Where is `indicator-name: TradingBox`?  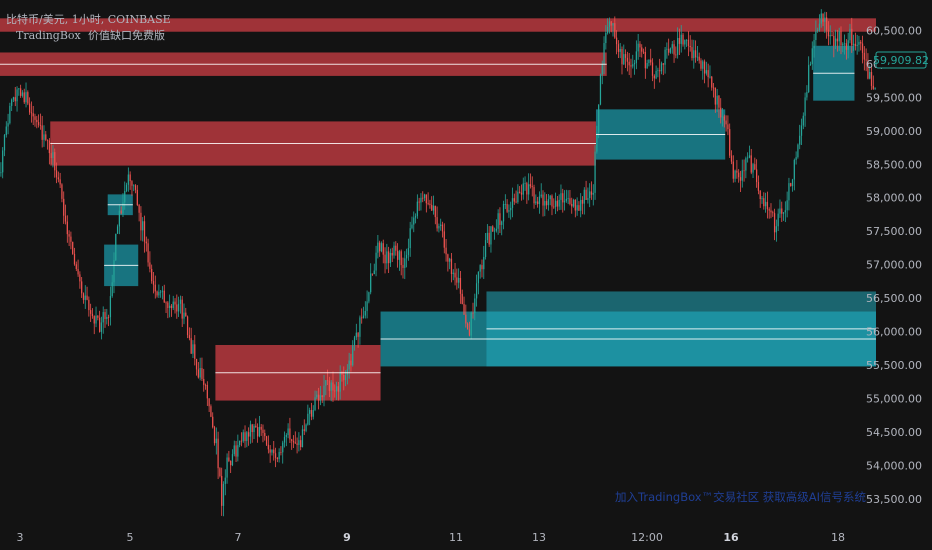 indicator-name: TradingBox is located at coordinates (49, 35).